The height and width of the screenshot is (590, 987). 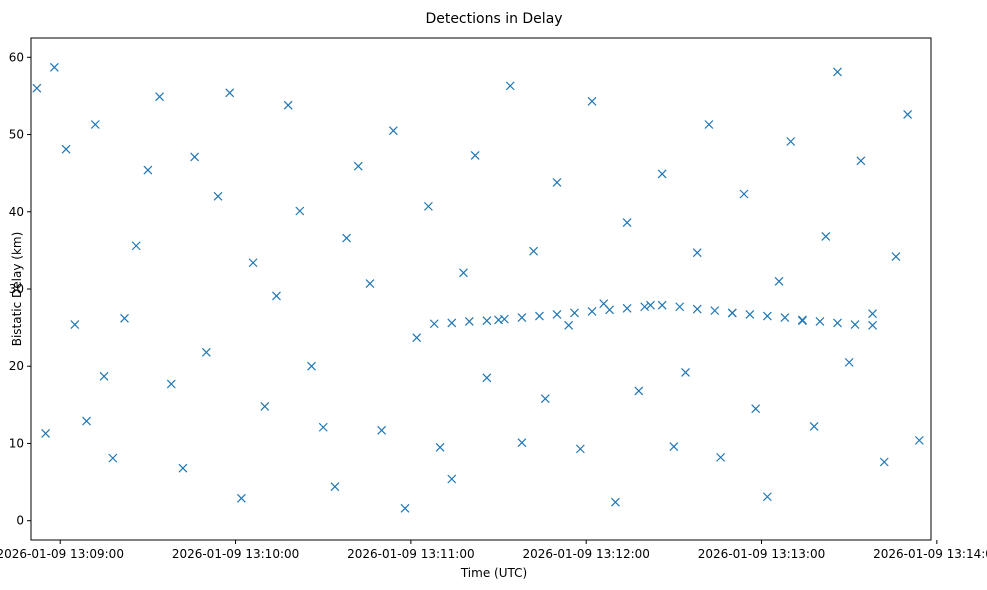 I want to click on y-tick-label: 30, so click(x=16, y=289).